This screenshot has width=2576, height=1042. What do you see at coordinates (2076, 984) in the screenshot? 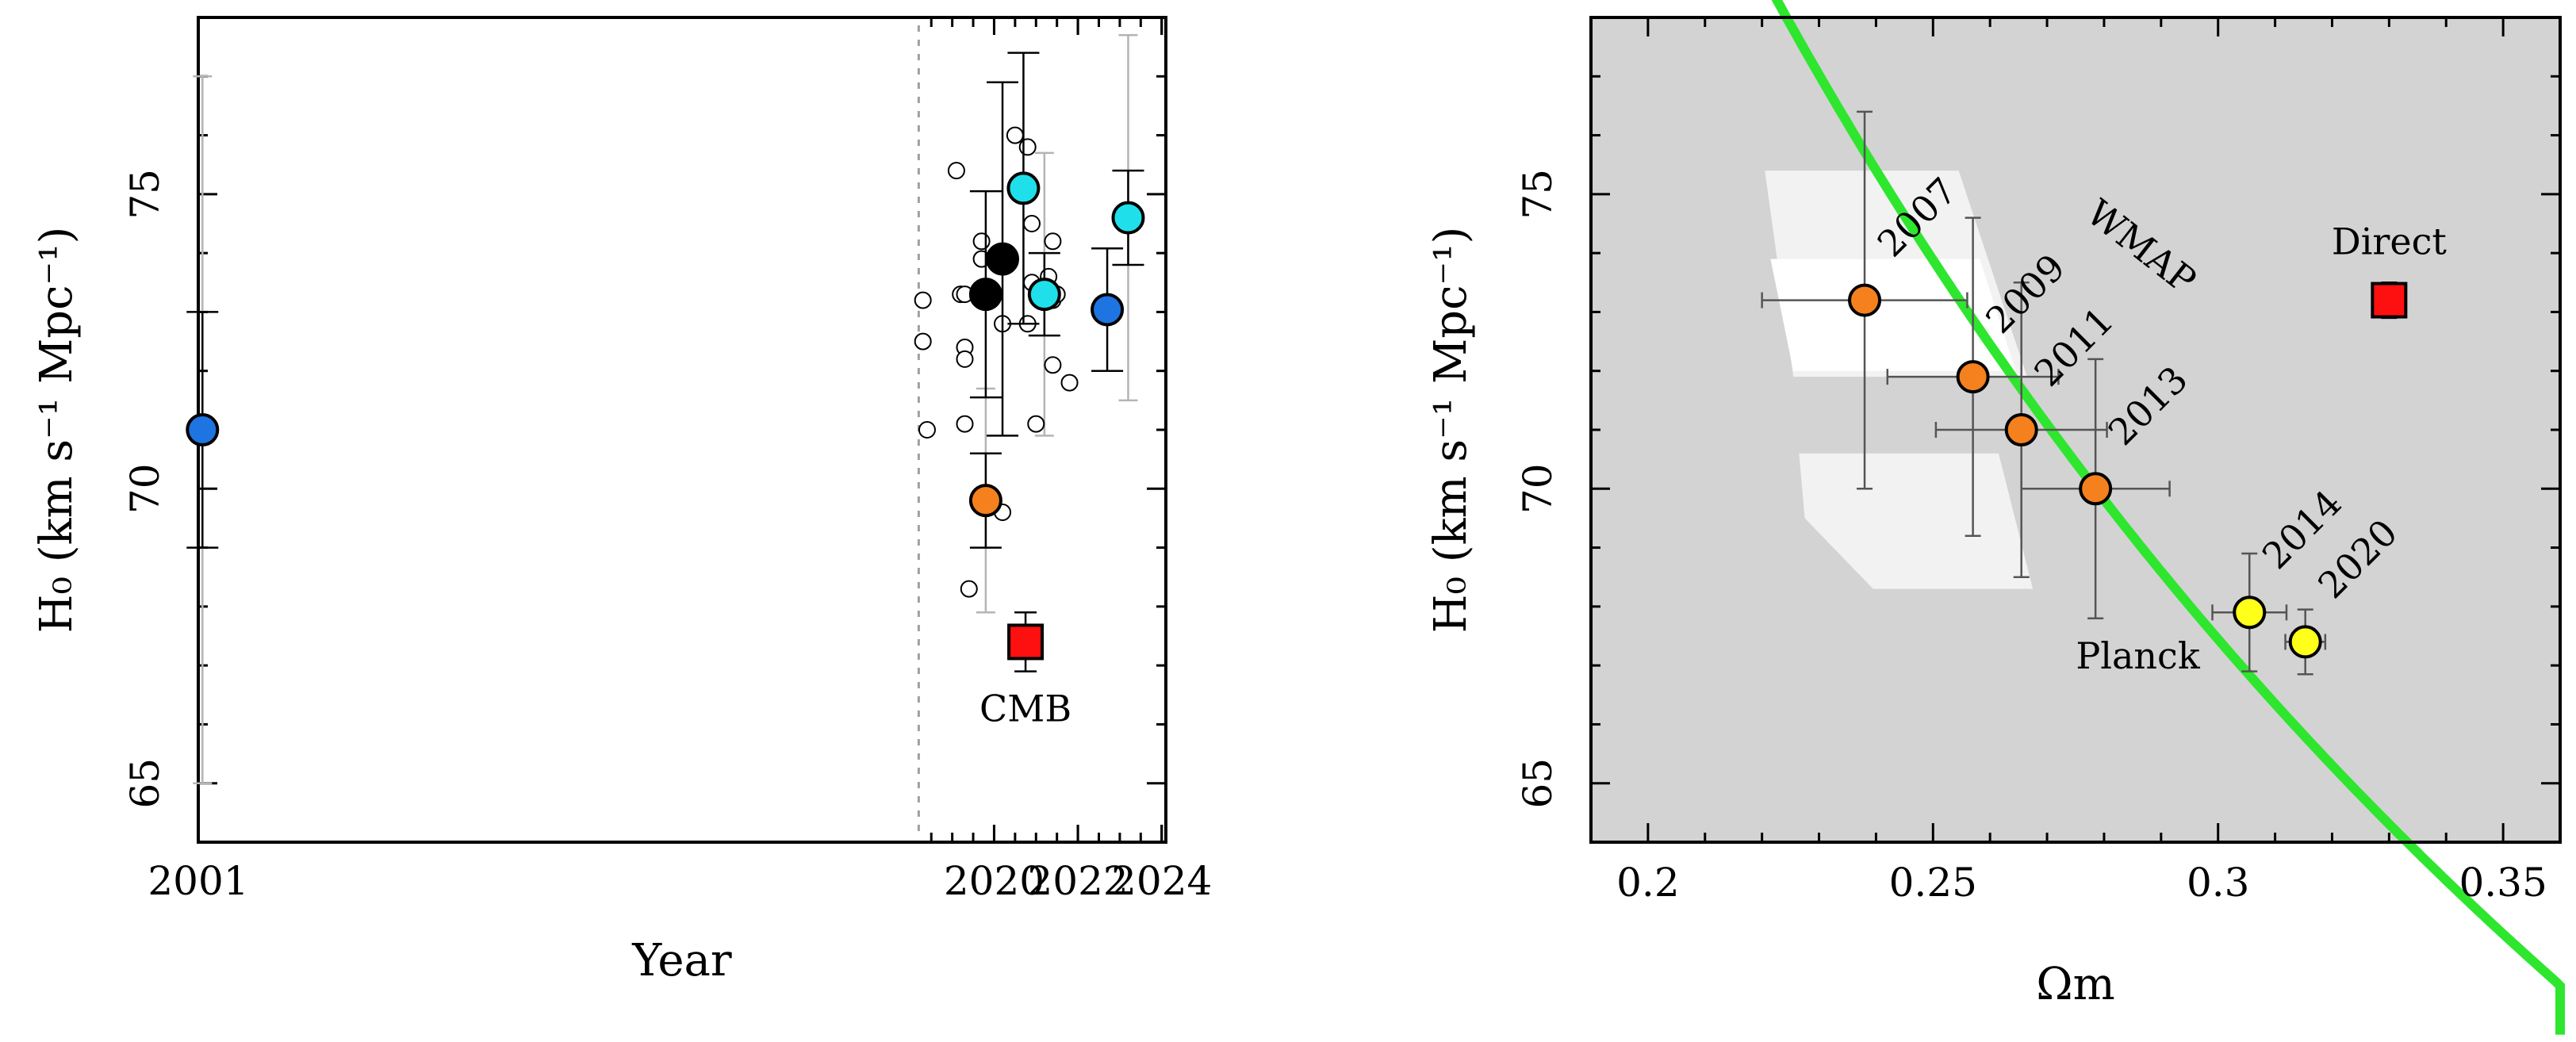
I see `right-x-axis-title: Ωm` at bounding box center [2076, 984].